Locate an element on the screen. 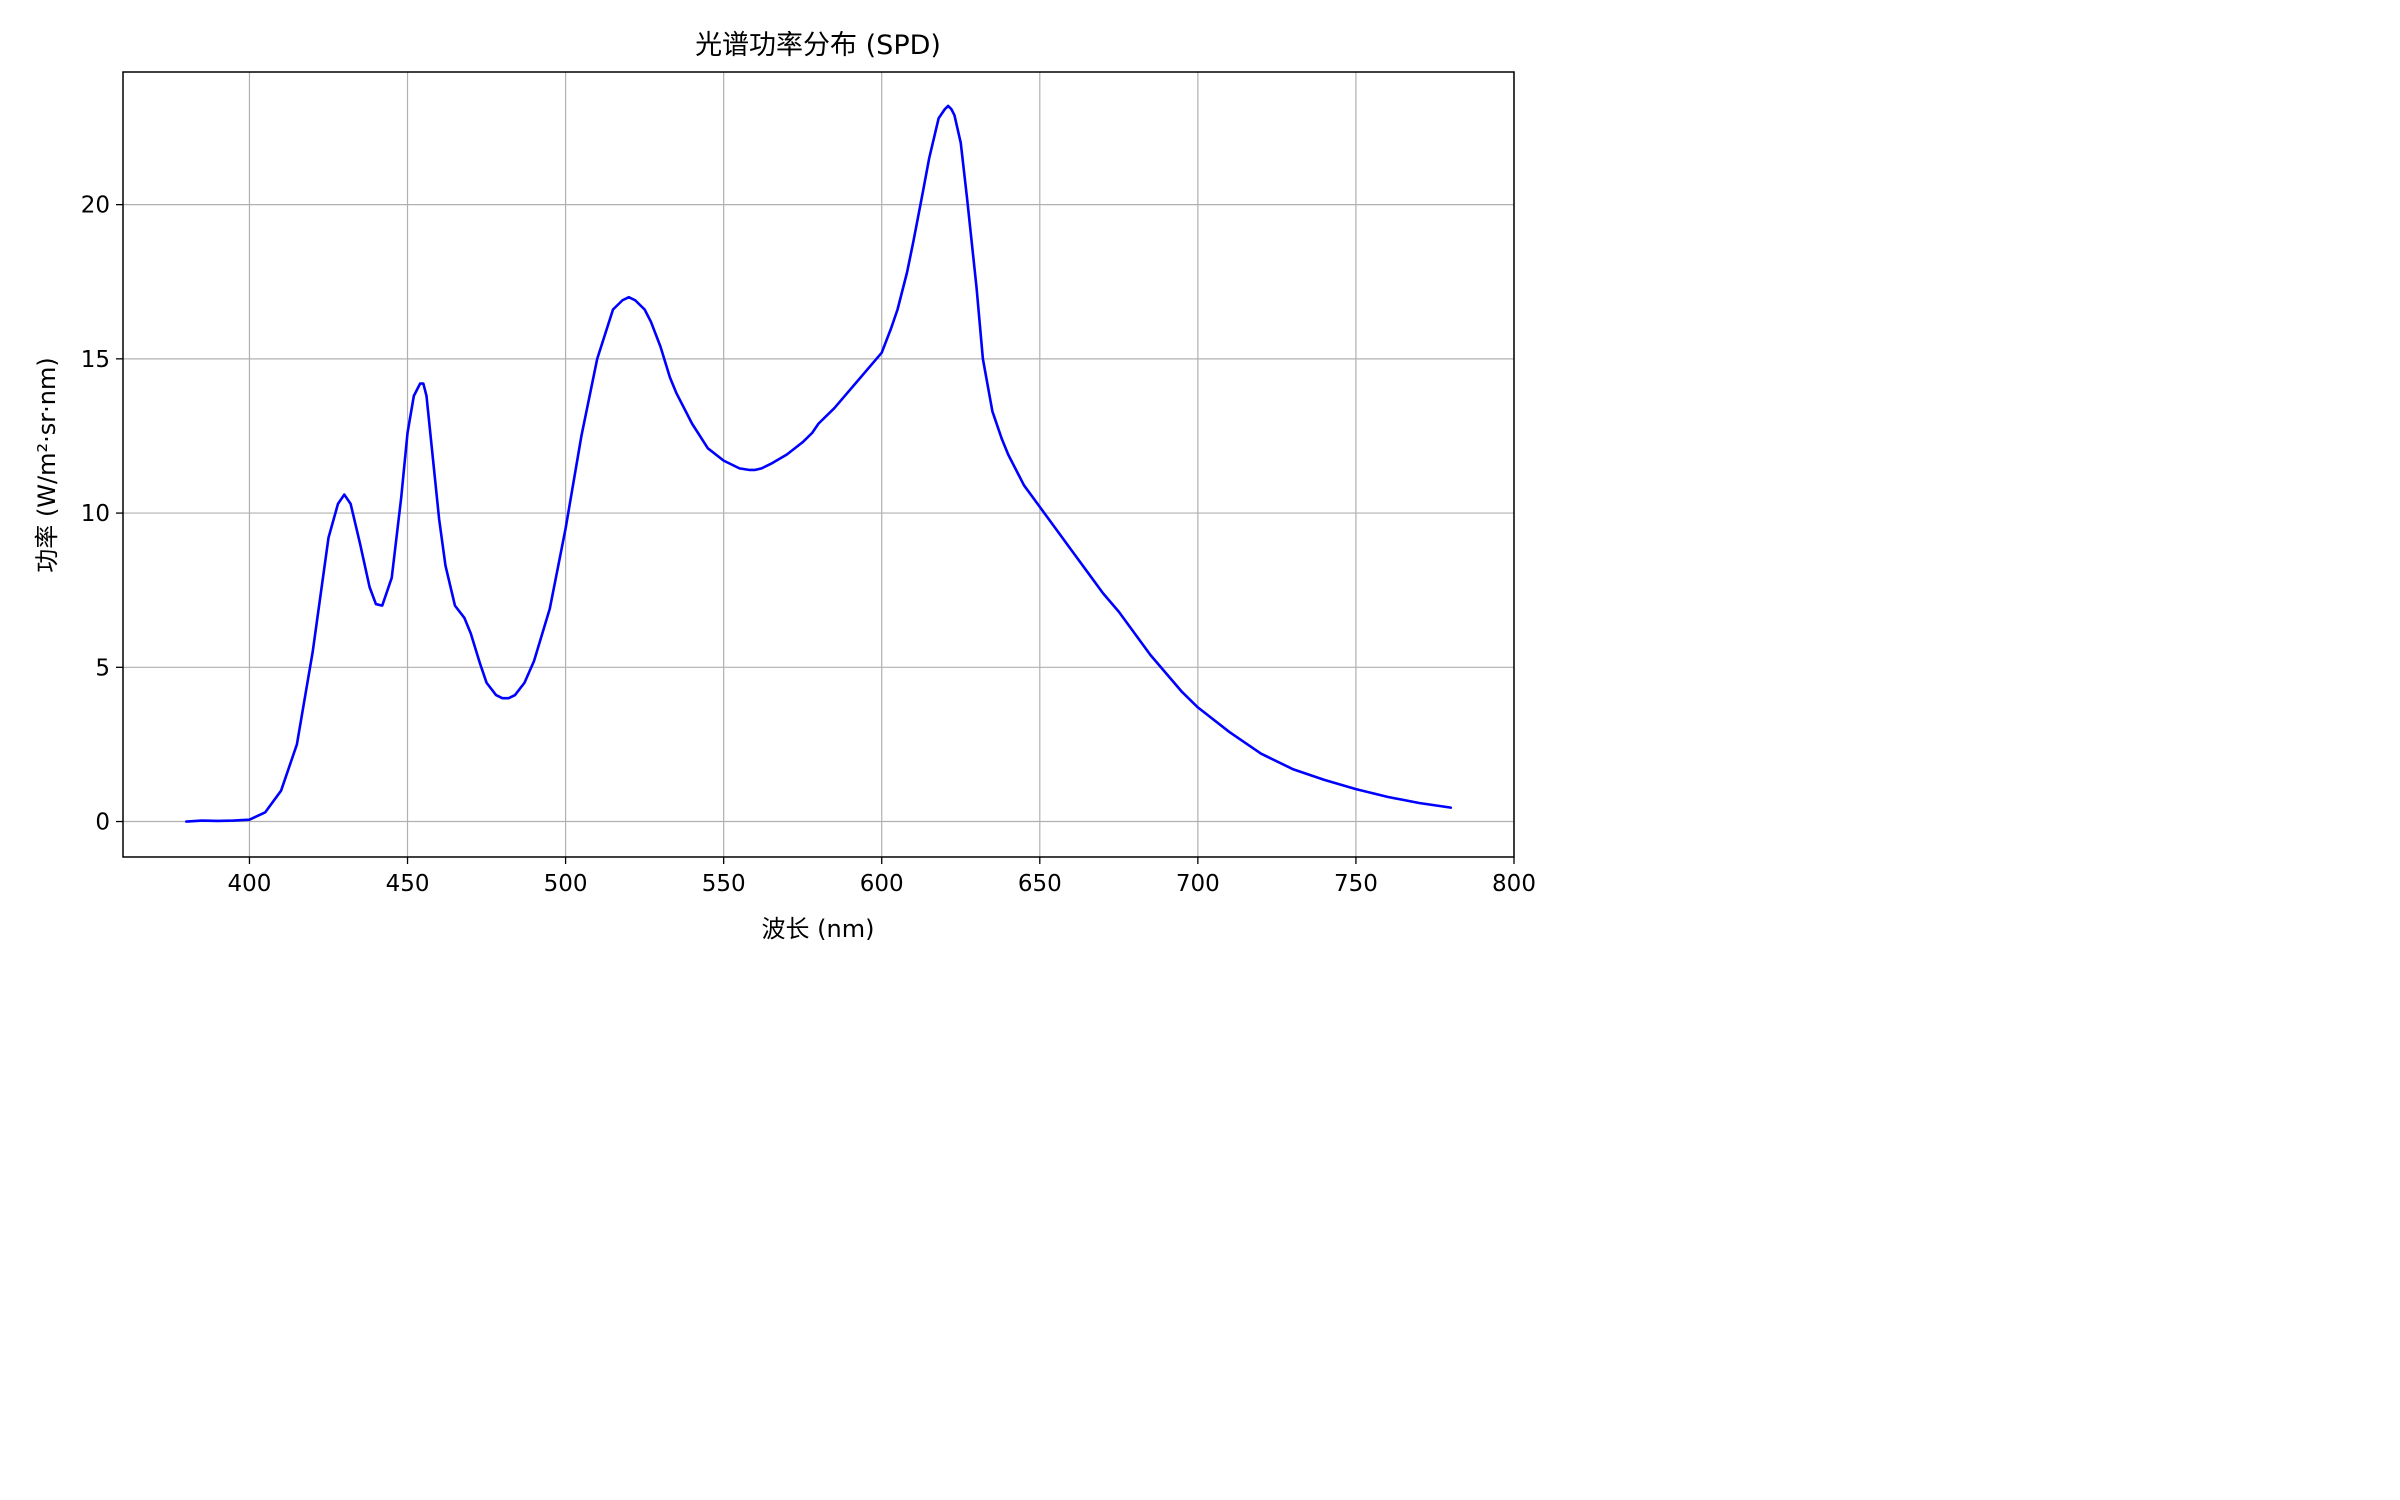 Image resolution: width=2400 pixels, height=1500 pixels. x-tick-label: 650 is located at coordinates (1040, 884).